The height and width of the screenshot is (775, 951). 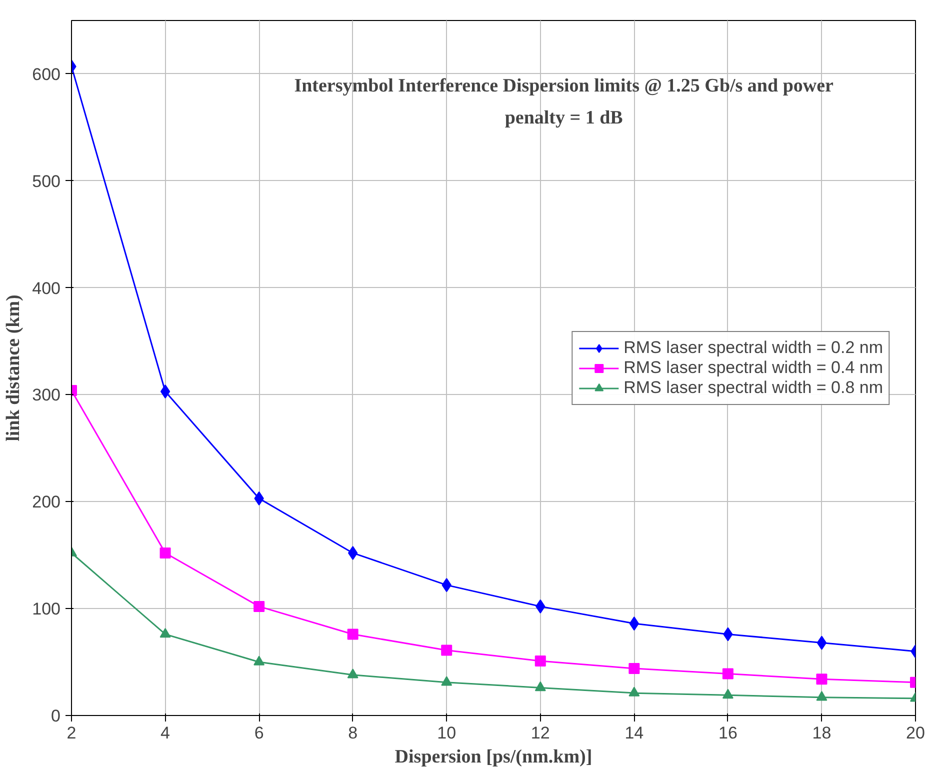 What do you see at coordinates (540, 733) in the screenshot?
I see `x-tick-label: 12` at bounding box center [540, 733].